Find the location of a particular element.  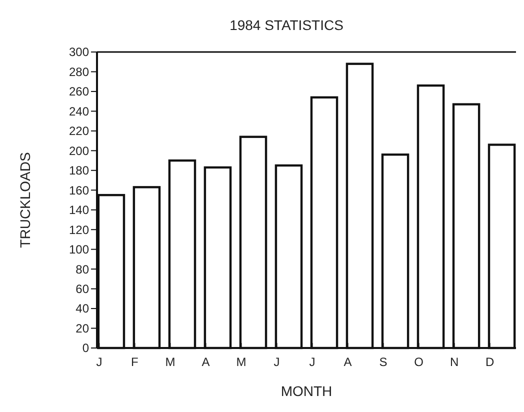

y-tick-label: 60 is located at coordinates (83, 289).